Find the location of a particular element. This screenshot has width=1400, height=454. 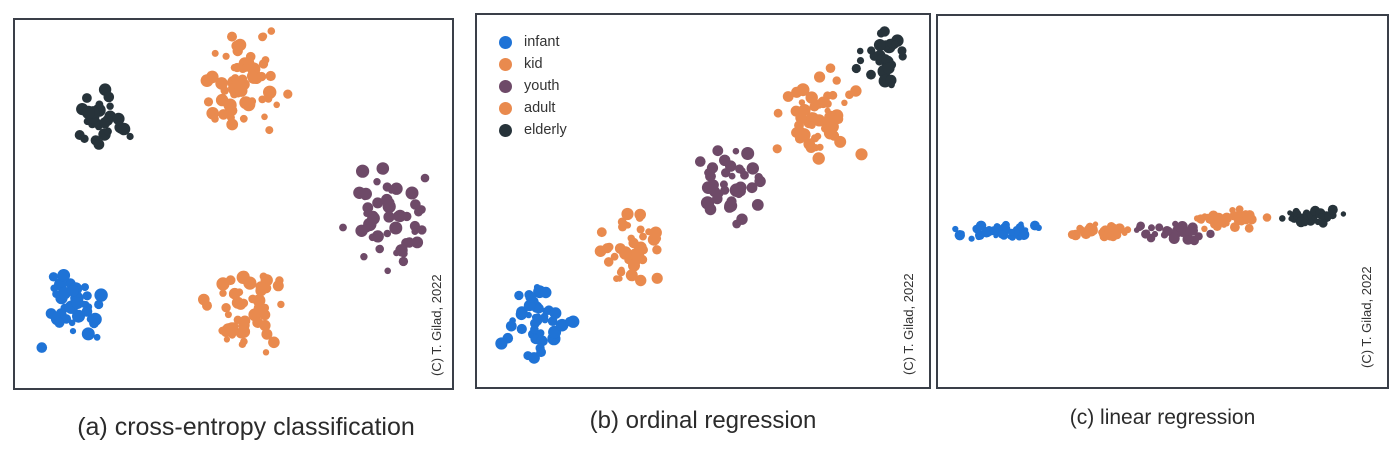

caption-b: (b) ordinal regression is located at coordinates (703, 420).